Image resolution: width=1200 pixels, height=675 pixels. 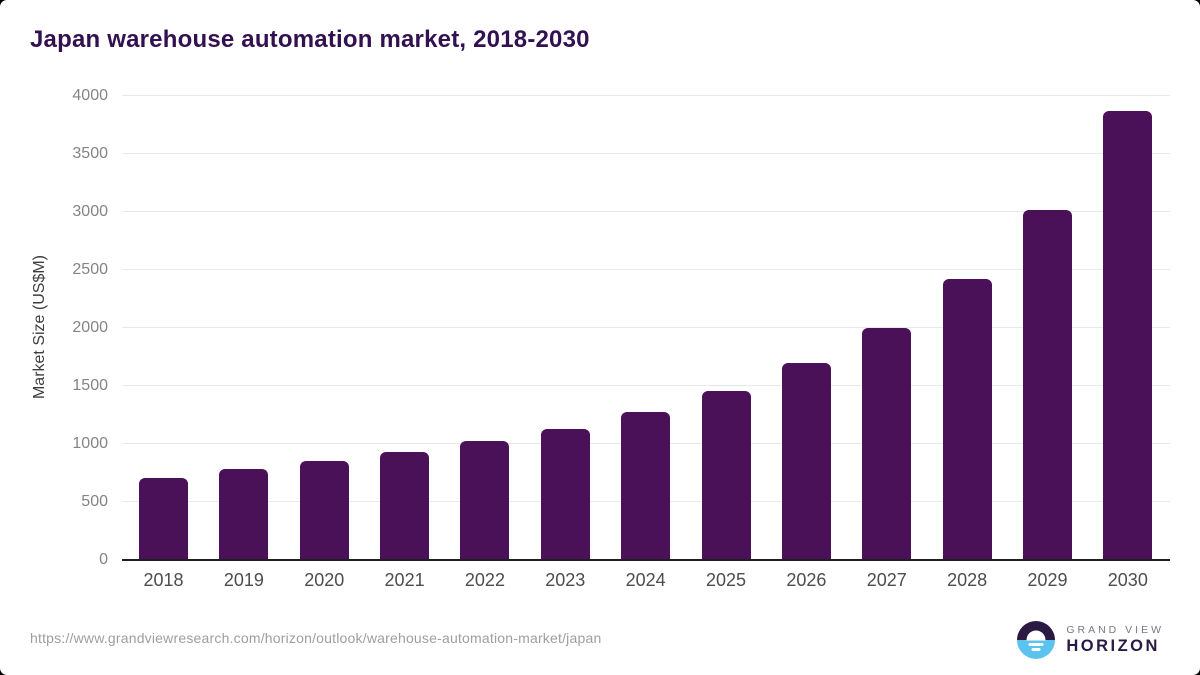 I want to click on x-tick-label-2024: 2024, so click(x=645, y=580).